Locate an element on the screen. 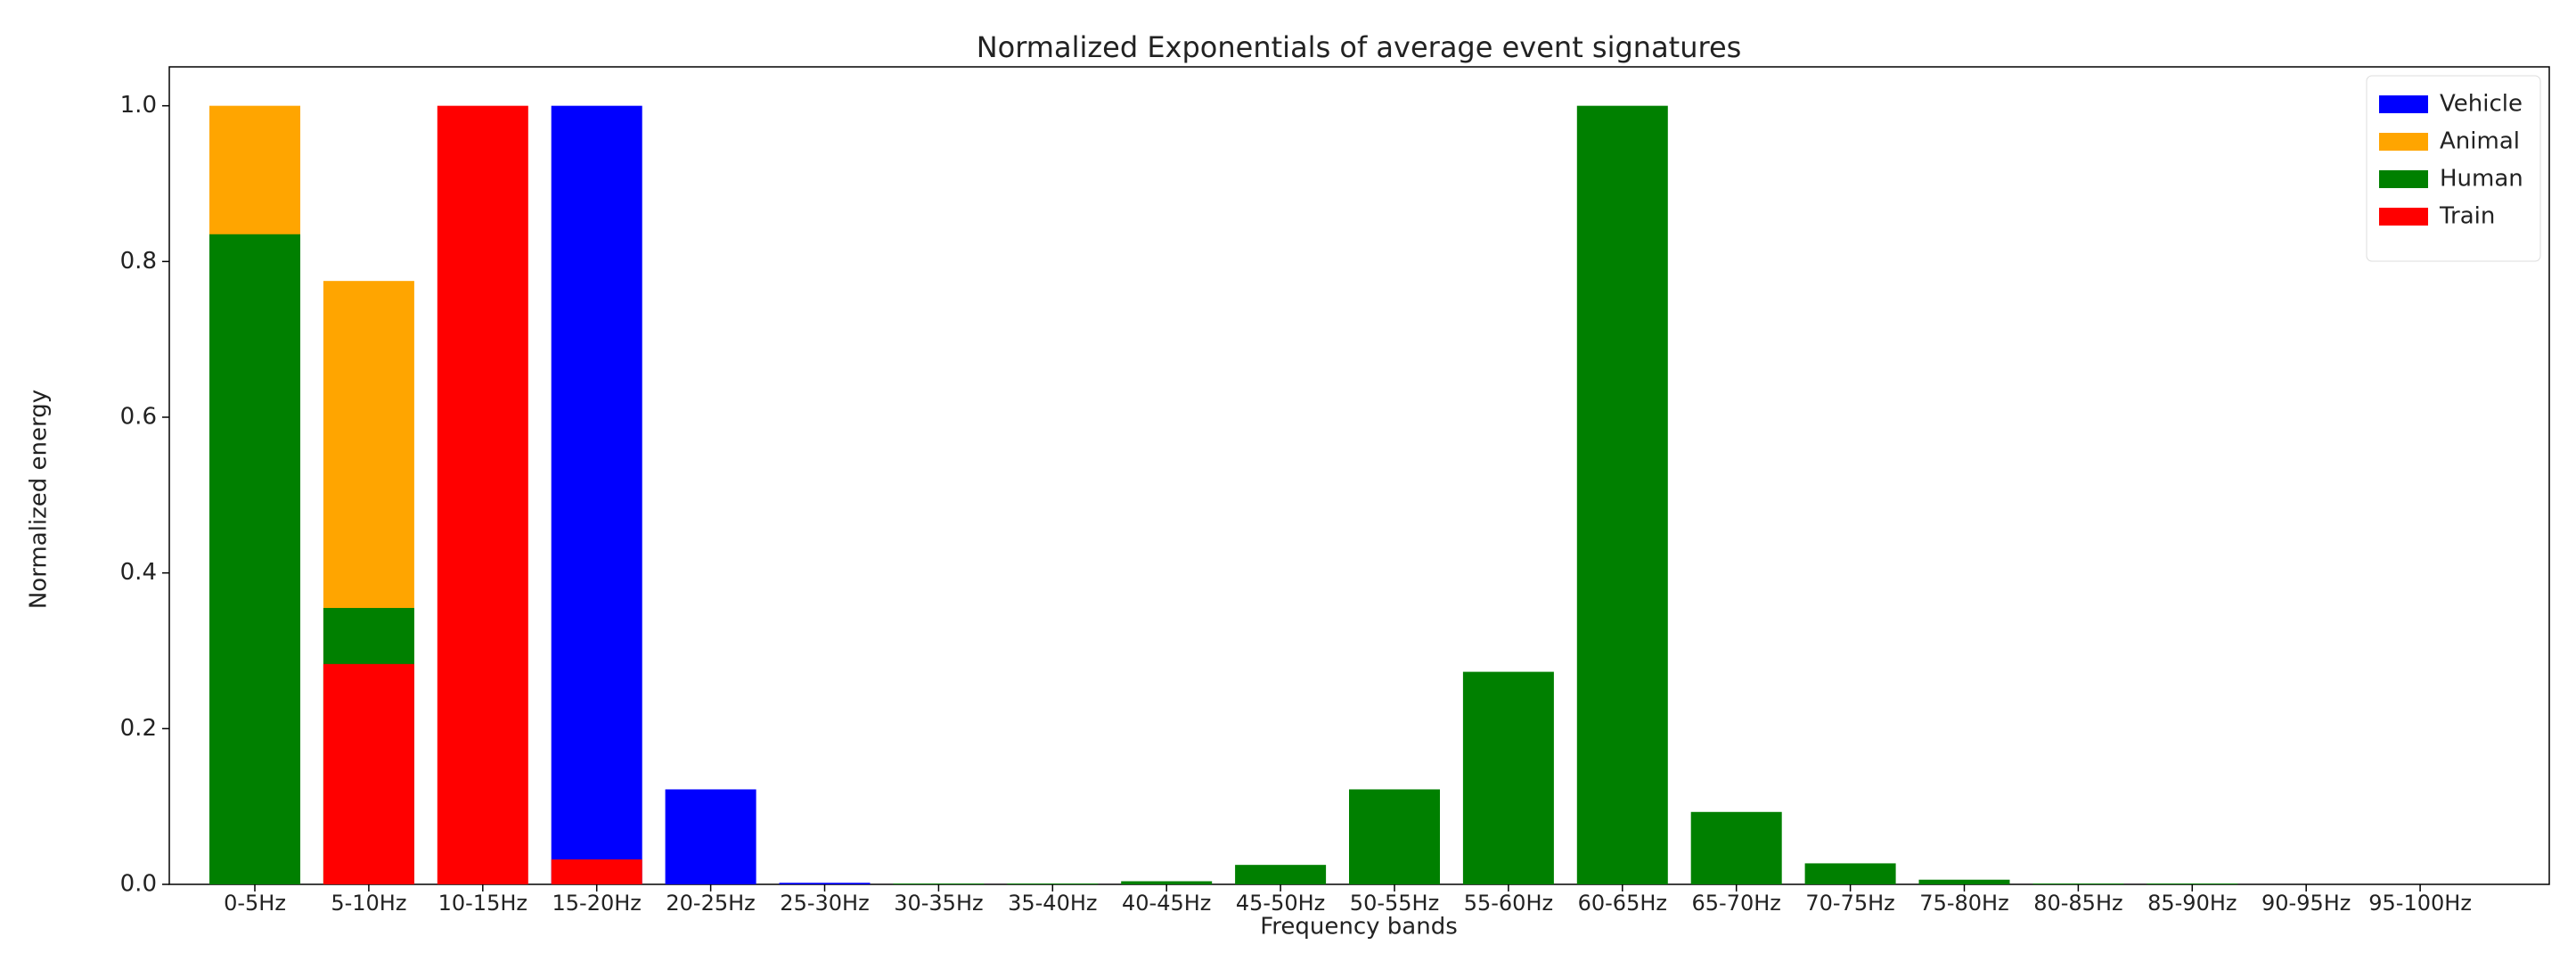  x-tick-label: 70-75Hz is located at coordinates (1849, 904).